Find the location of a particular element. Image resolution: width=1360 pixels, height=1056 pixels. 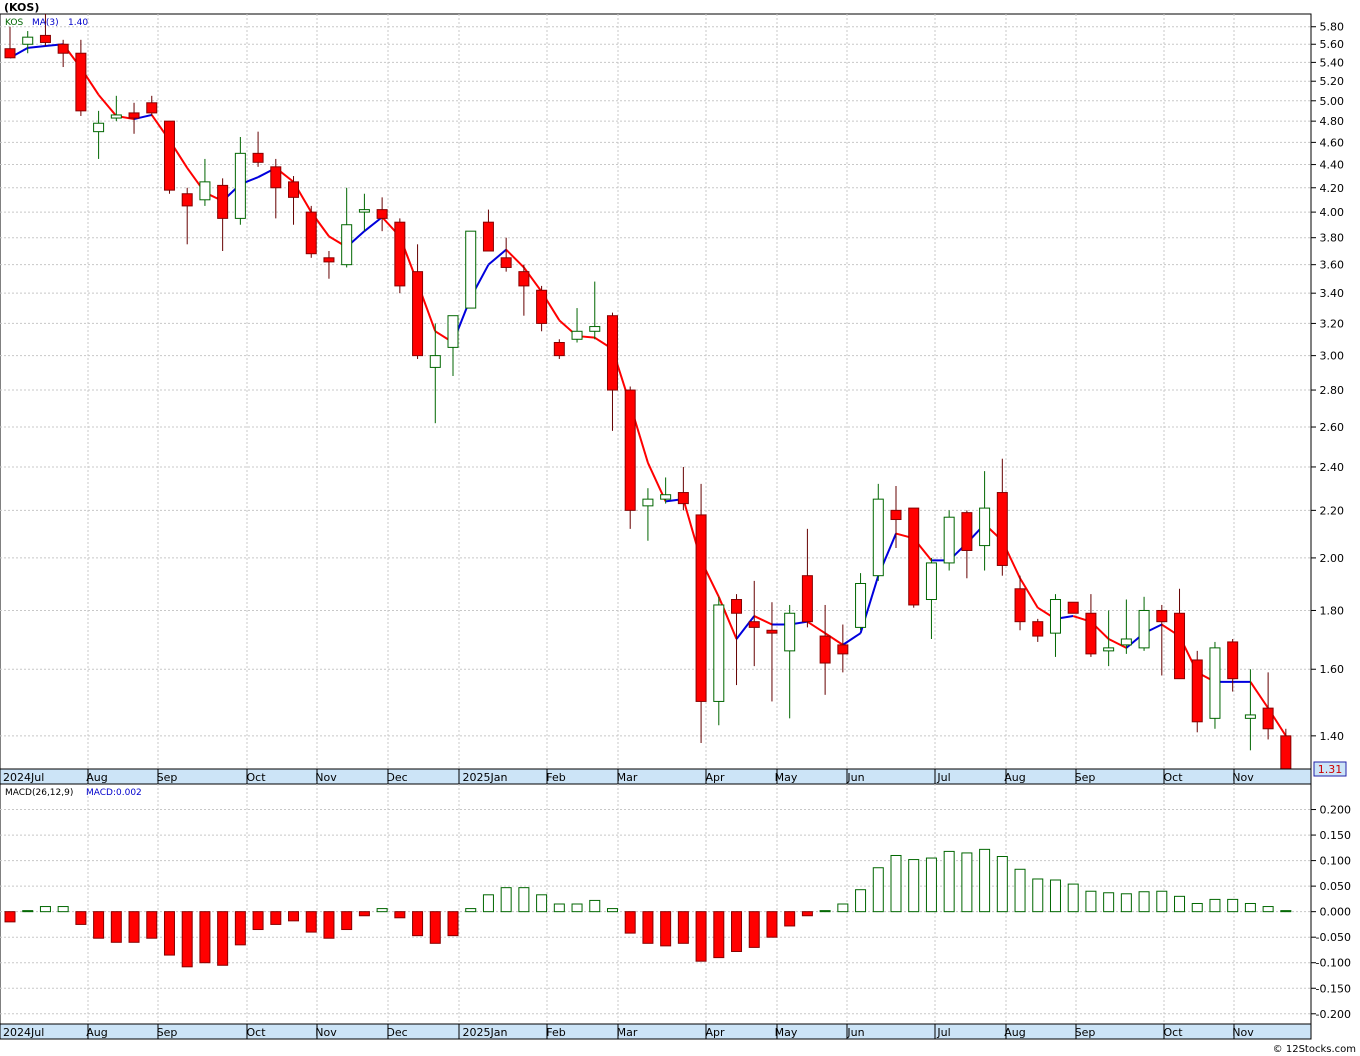

macd-month-label: Jun is located at coordinates (855, 1032).